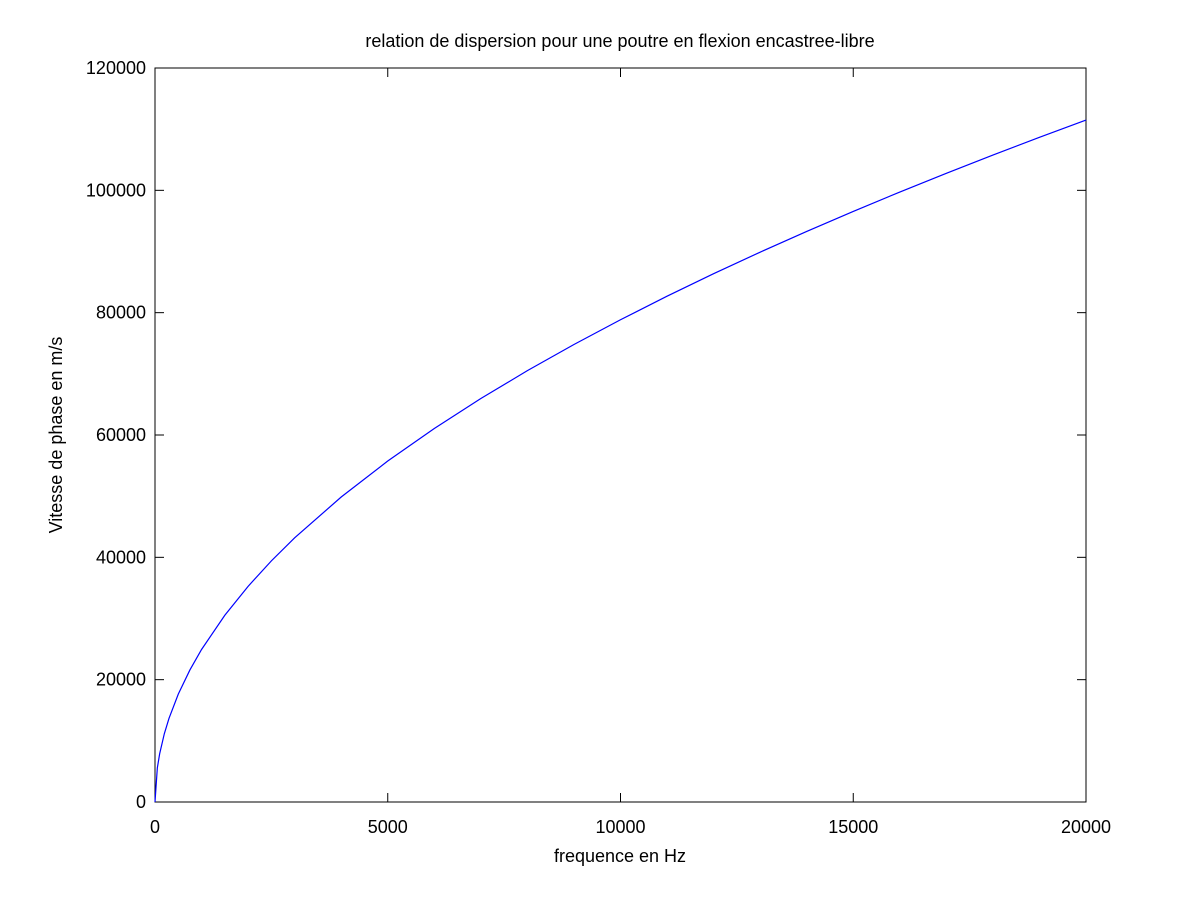 This screenshot has width=1200, height=900. What do you see at coordinates (620, 827) in the screenshot?
I see `x-tick-label: 10000` at bounding box center [620, 827].